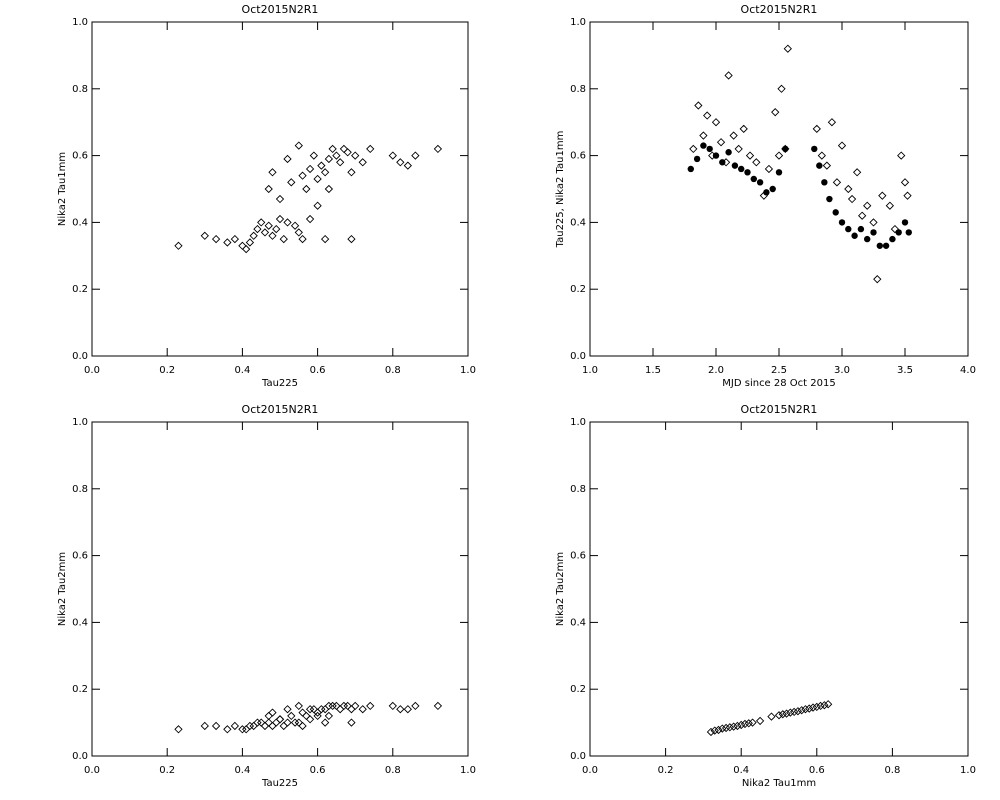 The height and width of the screenshot is (800, 1000). Describe the element at coordinates (905, 370) in the screenshot. I see `x-tick-label: 3.5` at that location.